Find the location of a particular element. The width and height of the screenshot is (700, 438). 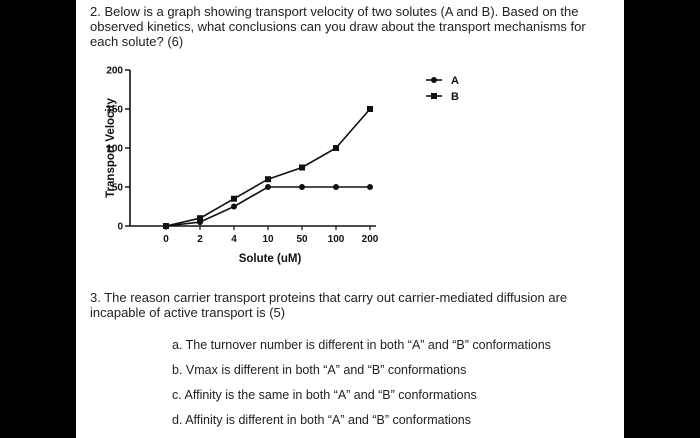

y-axis-title: Transport Velocity is located at coordinates (111, 148).